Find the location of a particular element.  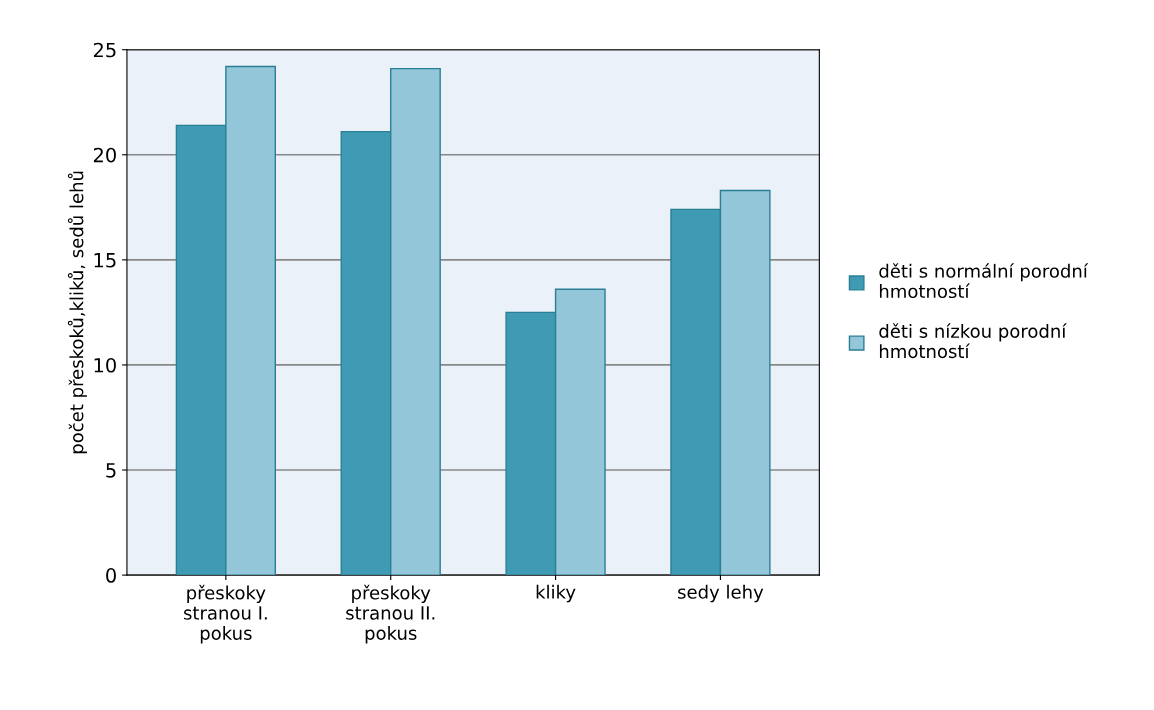

y-tick-label: 5 is located at coordinates (111, 470).